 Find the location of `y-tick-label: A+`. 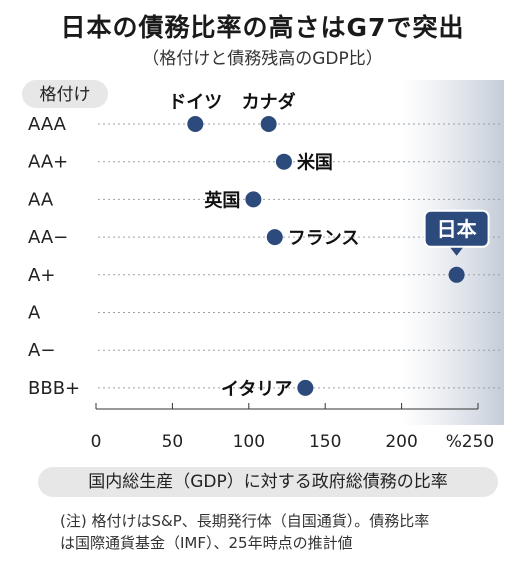

y-tick-label: A+ is located at coordinates (41, 275).